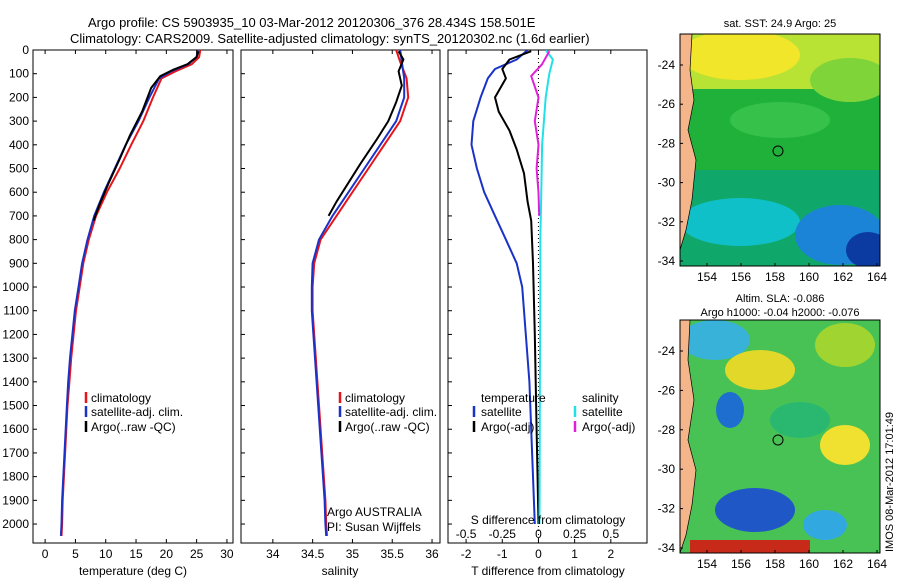 Image resolution: width=900 pixels, height=580 pixels. What do you see at coordinates (19, 97) in the screenshot?
I see `y-tick-label: 200` at bounding box center [19, 97].